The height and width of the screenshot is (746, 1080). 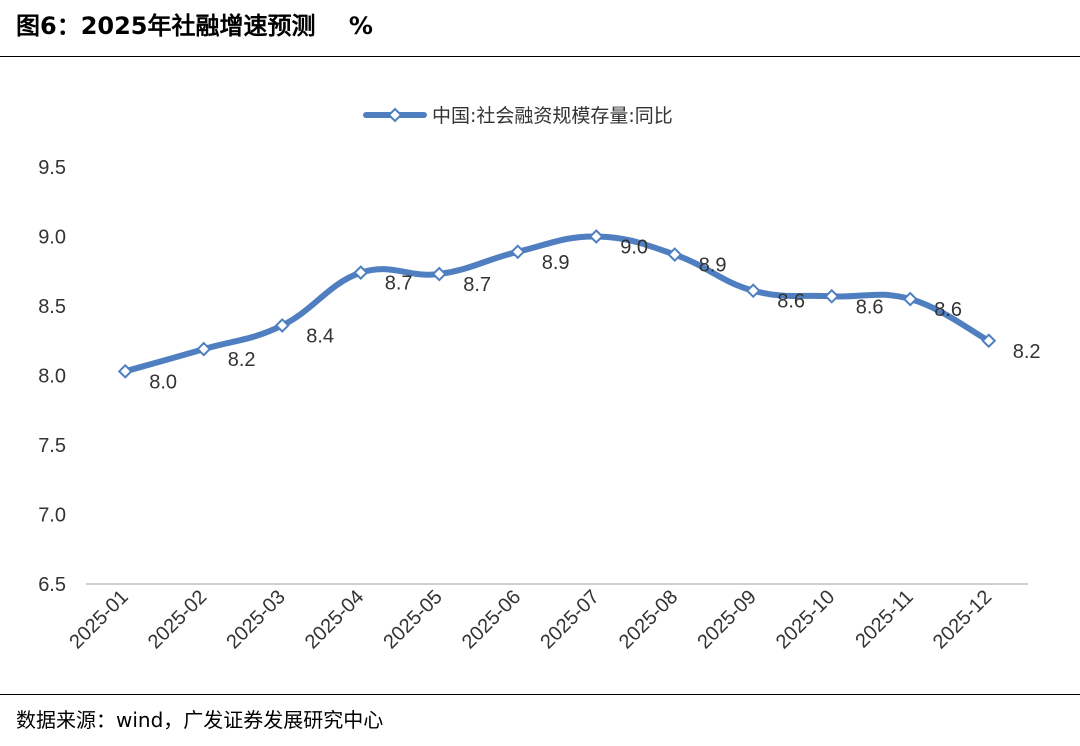 What do you see at coordinates (552, 116) in the screenshot?
I see `legend-label: 中国:社会融资规模存量:同比` at bounding box center [552, 116].